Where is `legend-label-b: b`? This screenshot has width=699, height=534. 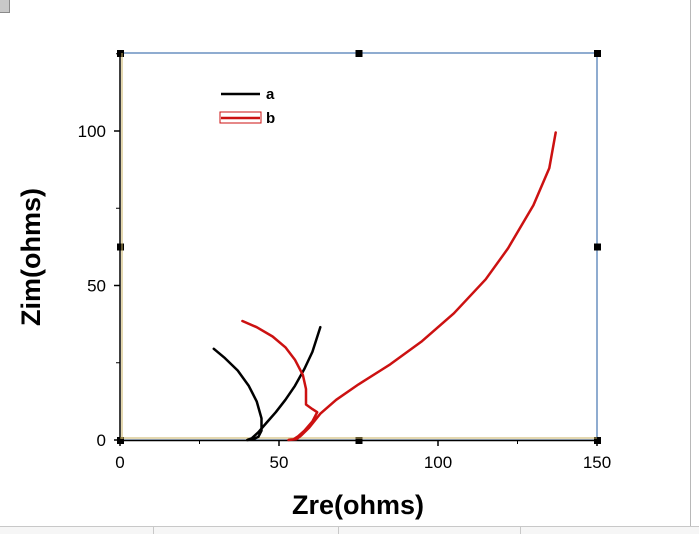 legend-label-b: b is located at coordinates (270, 118).